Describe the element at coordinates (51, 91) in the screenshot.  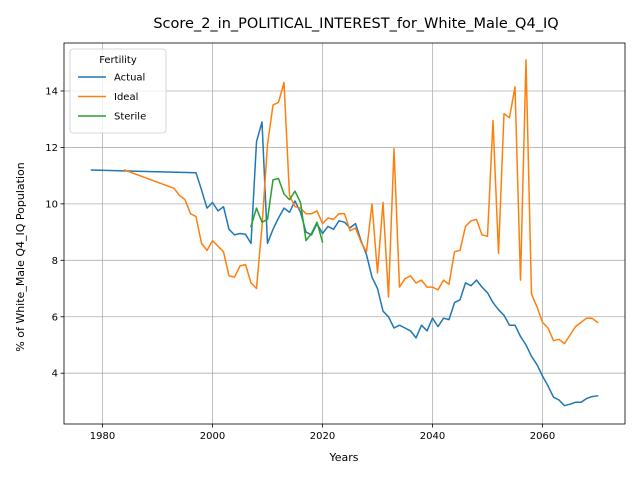
I see `y-tick-label: 14` at that location.